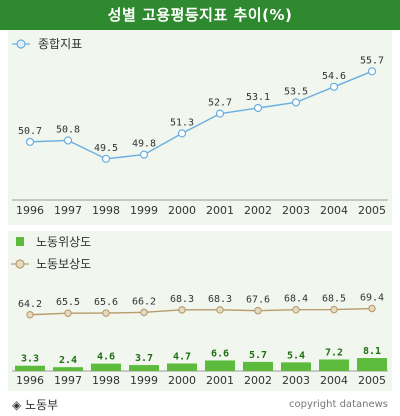 This screenshot has height=416, width=400. I want to click on data-label: 66.2, so click(144, 301).